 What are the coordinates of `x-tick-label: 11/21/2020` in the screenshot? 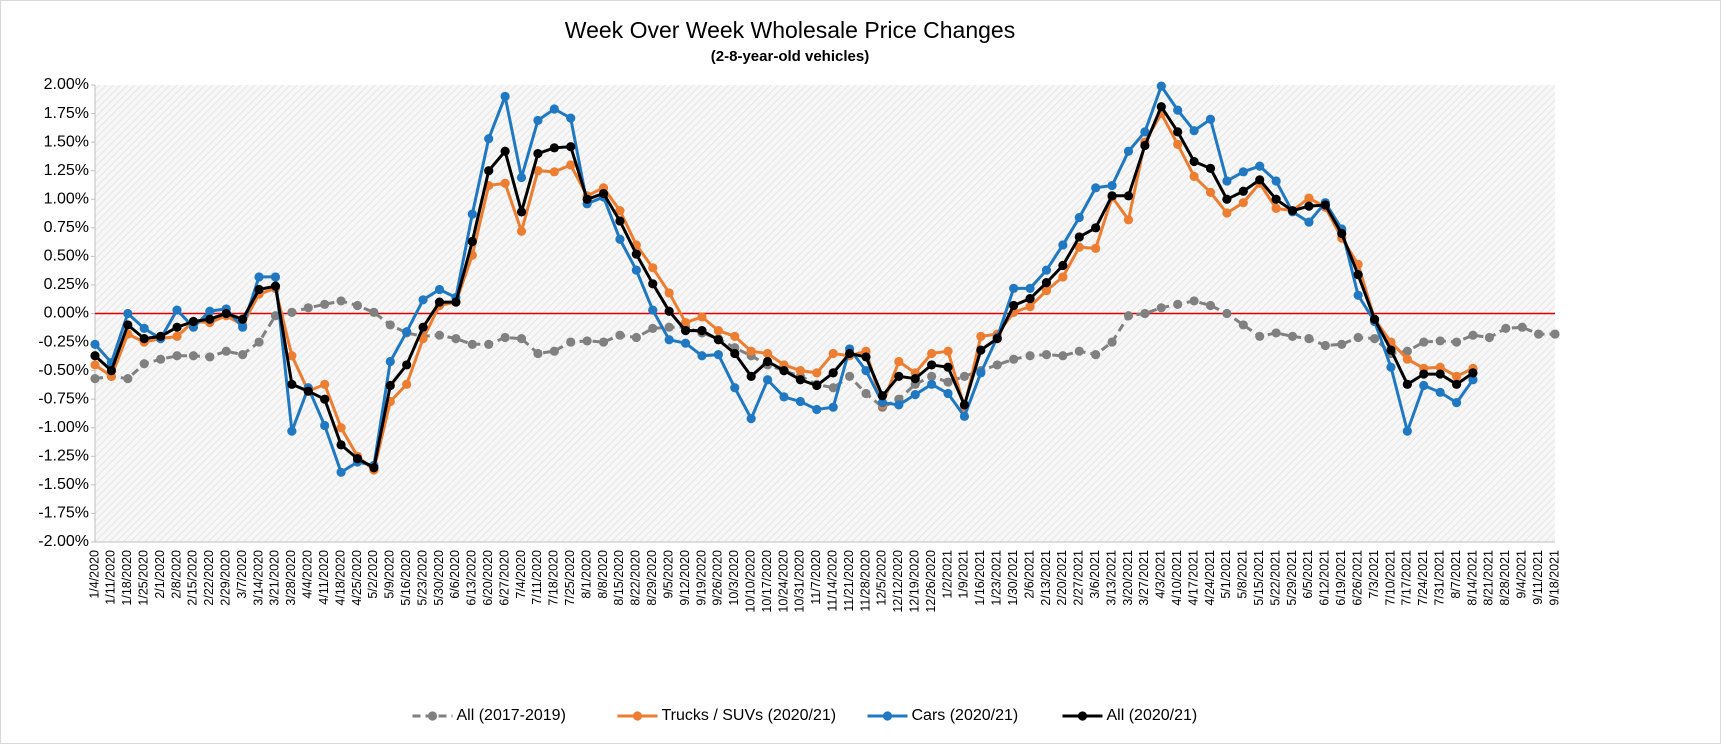 It's located at (849, 581).